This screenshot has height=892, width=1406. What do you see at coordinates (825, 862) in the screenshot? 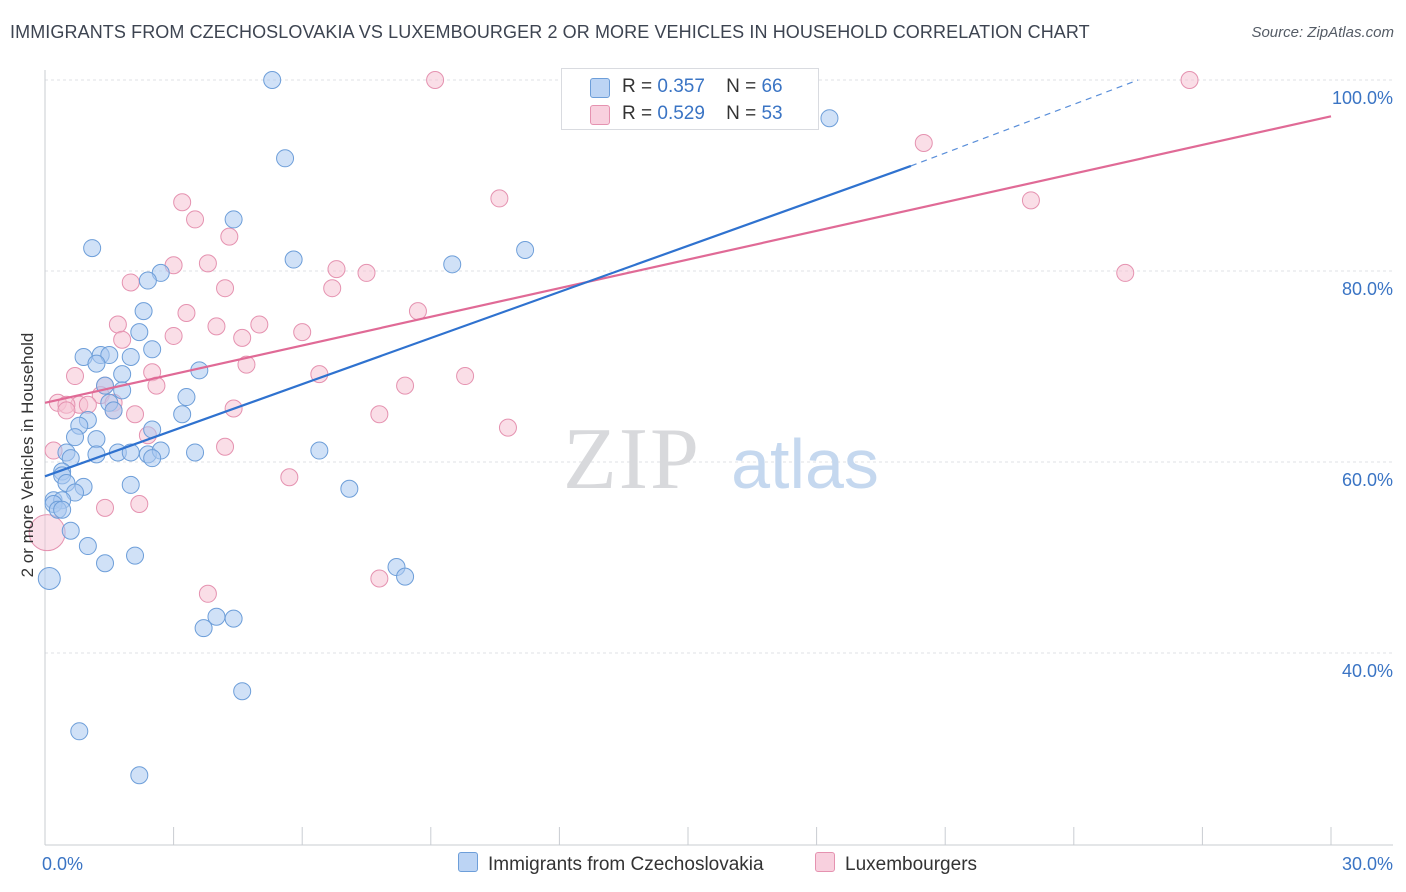
I see `bottom-legend-swatch-pink` at bounding box center [825, 862].